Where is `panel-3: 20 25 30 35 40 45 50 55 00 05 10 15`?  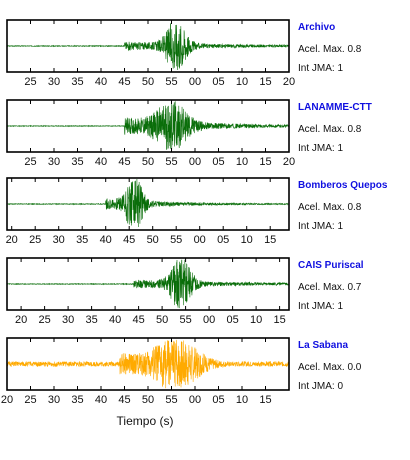 panel-3: 20 25 30 35 40 45 50 55 00 05 10 15 is located at coordinates (148, 211).